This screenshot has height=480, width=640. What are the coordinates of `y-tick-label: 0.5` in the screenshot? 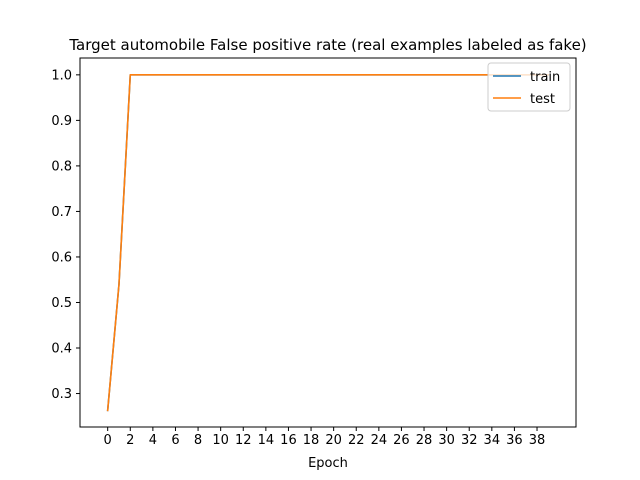 It's located at (61, 303).